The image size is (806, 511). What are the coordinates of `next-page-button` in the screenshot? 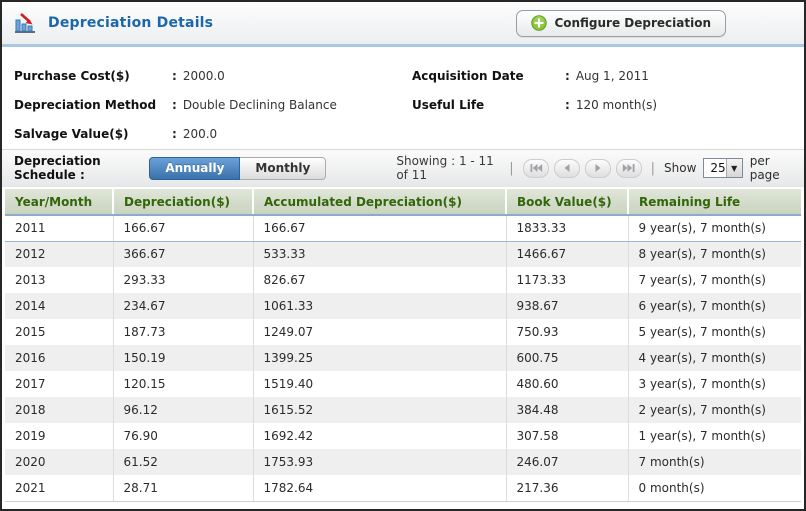 It's located at (597, 168).